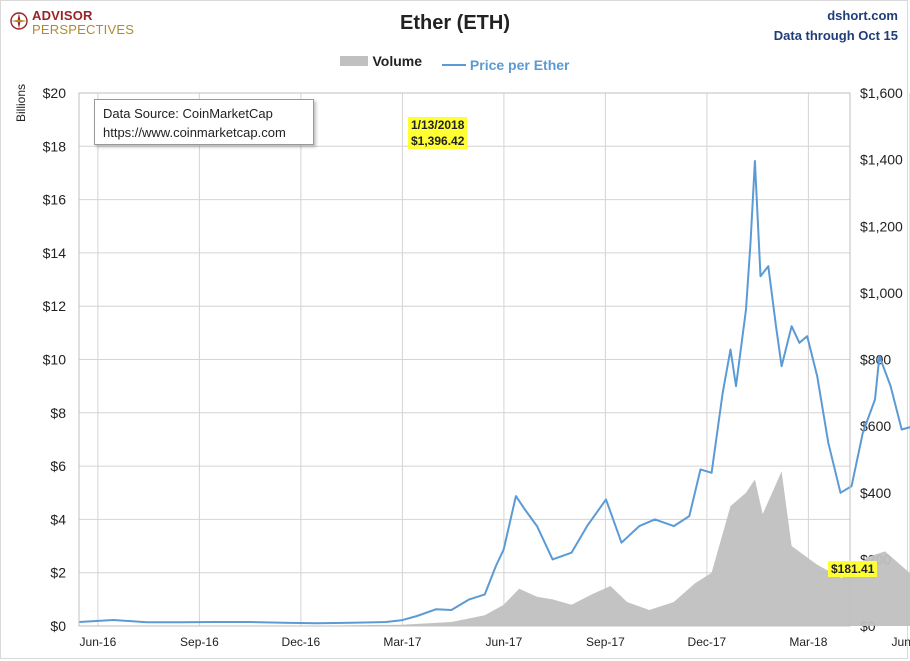 The image size is (910, 661). What do you see at coordinates (55, 200) in the screenshot?
I see `left-tick-label: $16` at bounding box center [55, 200].